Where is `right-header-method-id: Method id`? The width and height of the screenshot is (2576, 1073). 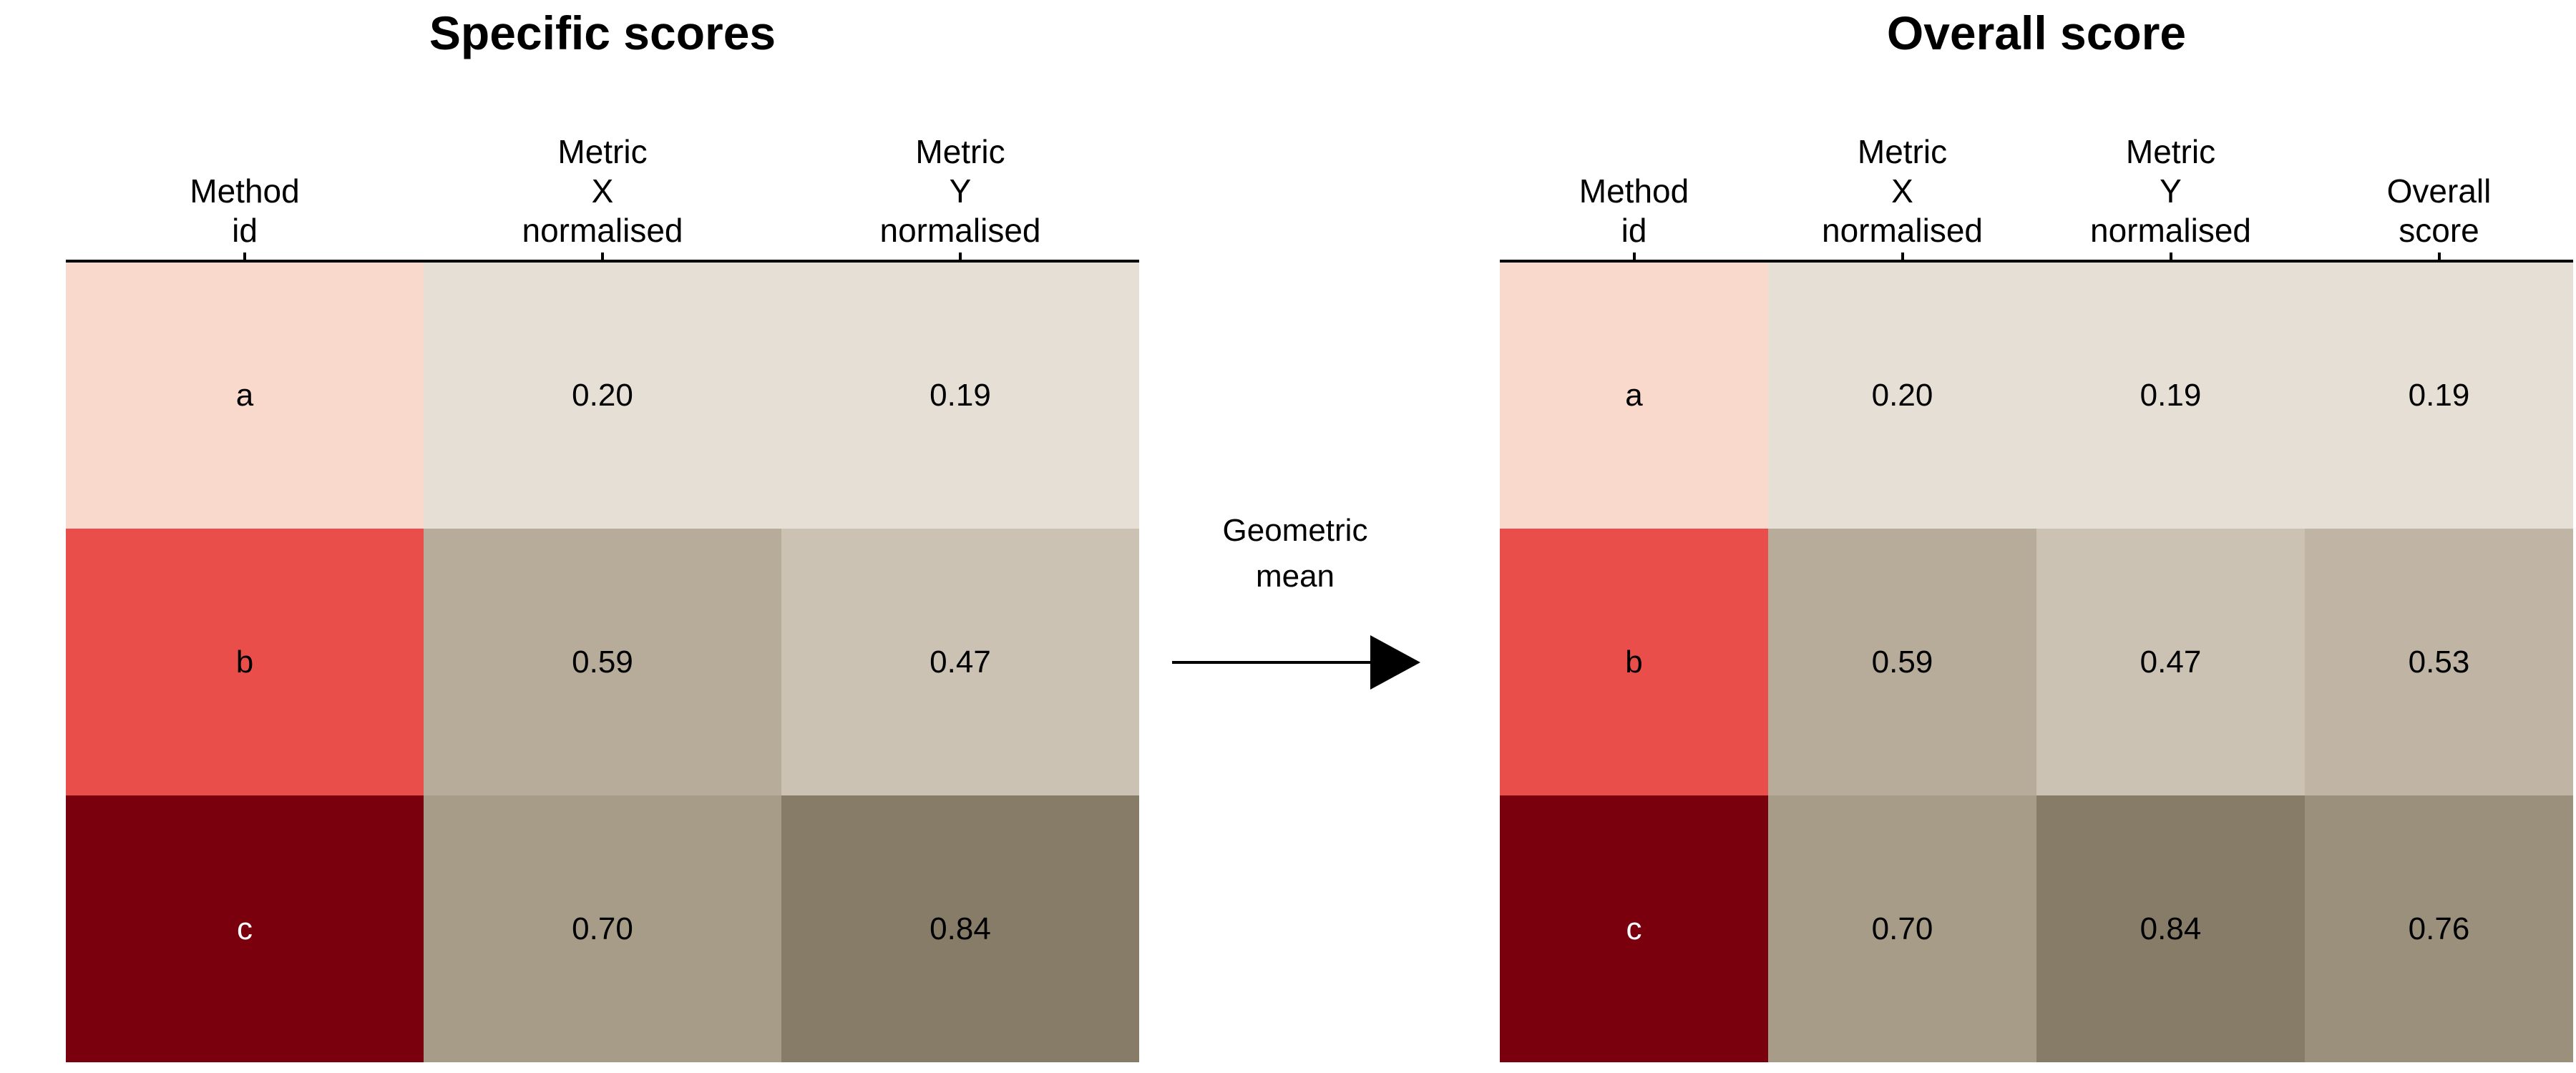 right-header-method-id: Method id is located at coordinates (1634, 211).